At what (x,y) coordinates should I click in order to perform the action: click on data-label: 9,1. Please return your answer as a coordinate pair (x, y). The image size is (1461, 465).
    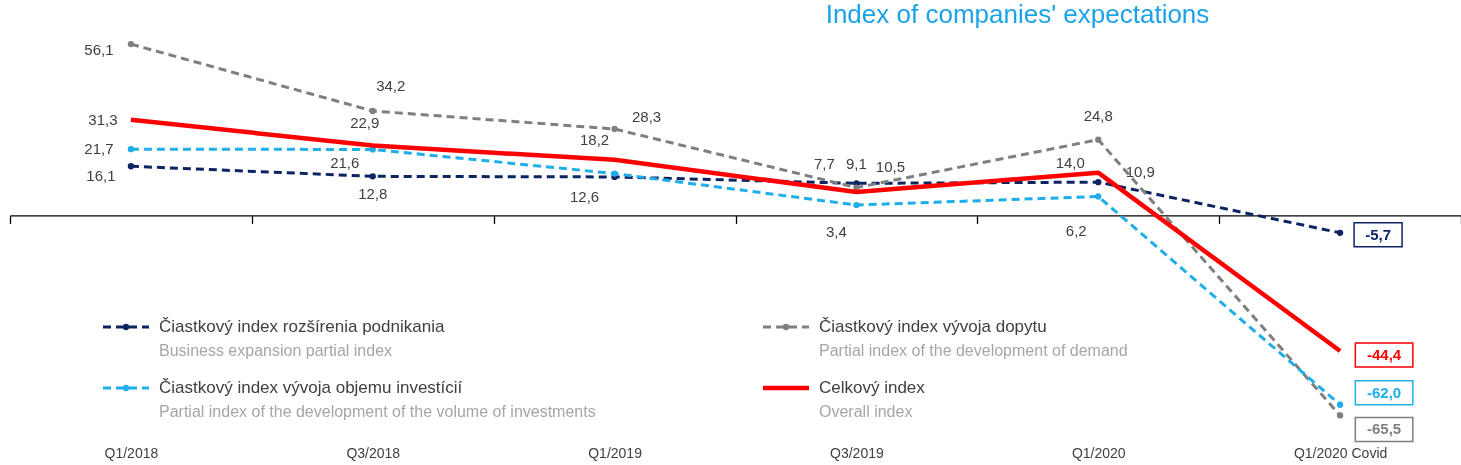
    Looking at the image, I should click on (856, 163).